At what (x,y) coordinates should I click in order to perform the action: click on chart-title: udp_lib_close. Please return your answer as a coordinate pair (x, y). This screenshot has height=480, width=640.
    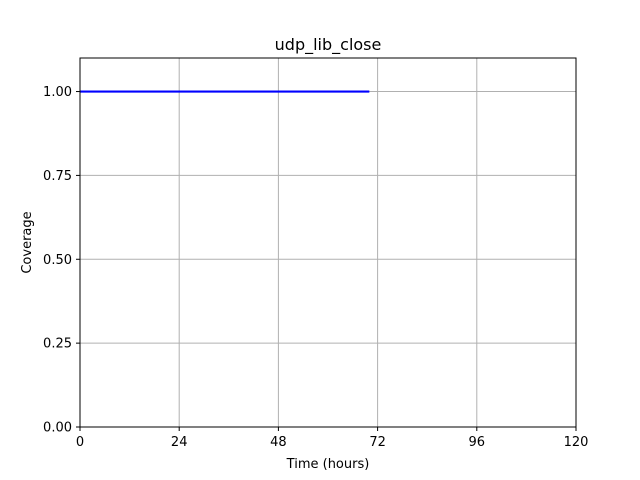
    Looking at the image, I should click on (328, 45).